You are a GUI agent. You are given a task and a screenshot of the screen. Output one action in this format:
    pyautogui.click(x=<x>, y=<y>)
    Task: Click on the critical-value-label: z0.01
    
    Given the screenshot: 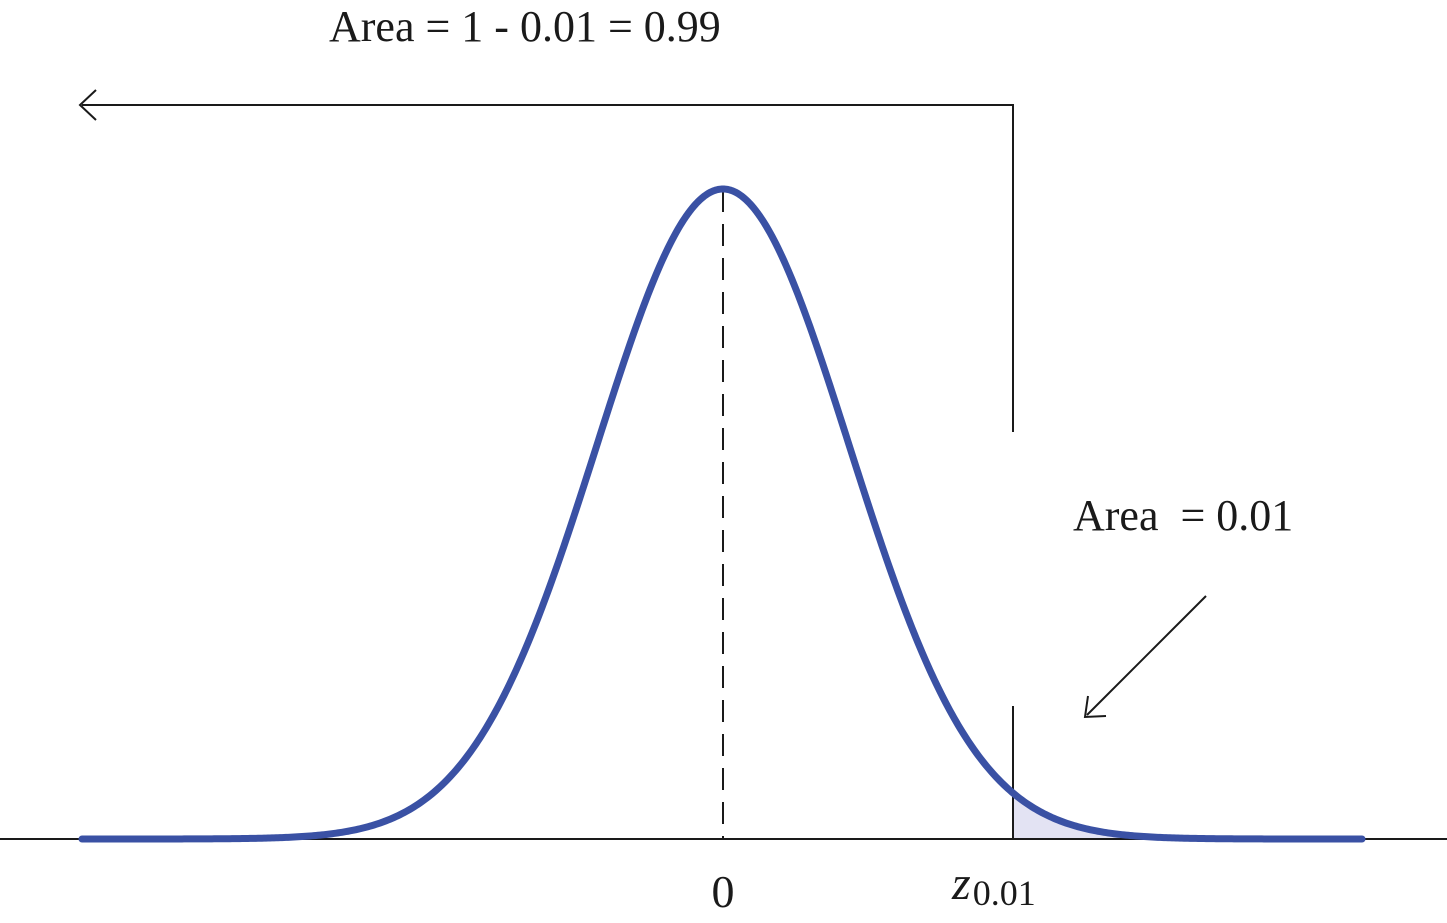 What is the action you would take?
    pyautogui.click(x=993, y=885)
    